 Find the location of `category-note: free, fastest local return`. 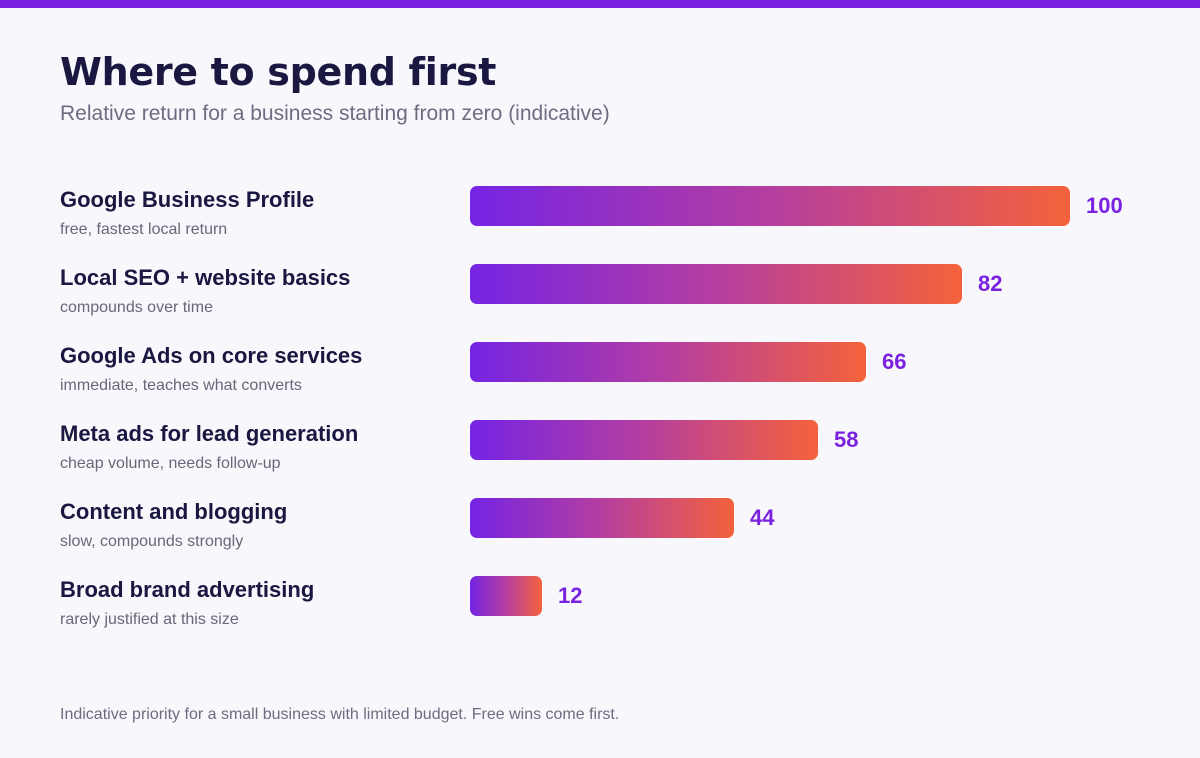

category-note: free, fastest local return is located at coordinates (144, 229).